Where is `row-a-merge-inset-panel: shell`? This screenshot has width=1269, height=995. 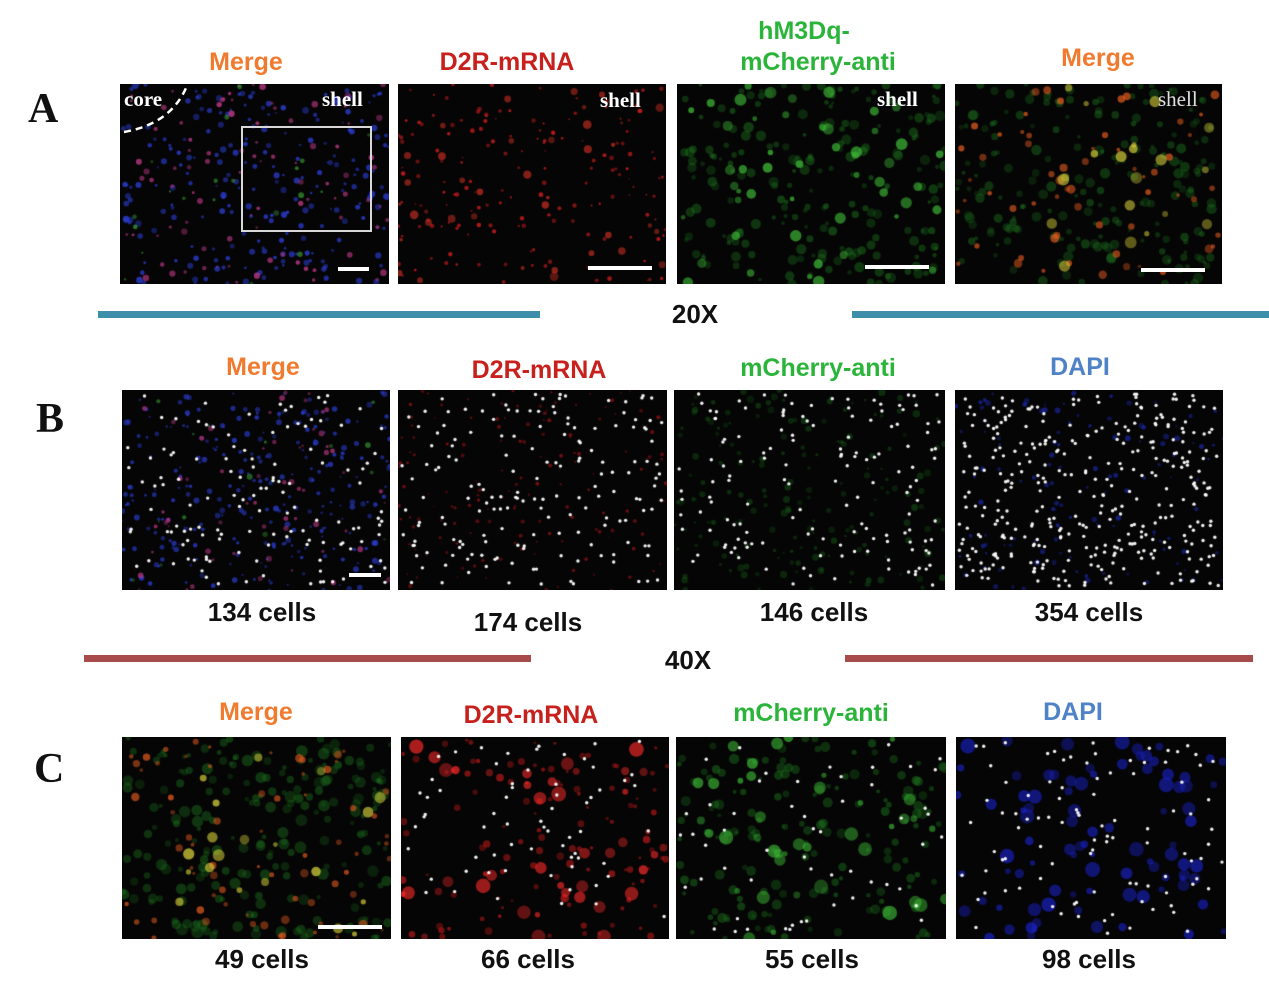 row-a-merge-inset-panel: shell is located at coordinates (1088, 184).